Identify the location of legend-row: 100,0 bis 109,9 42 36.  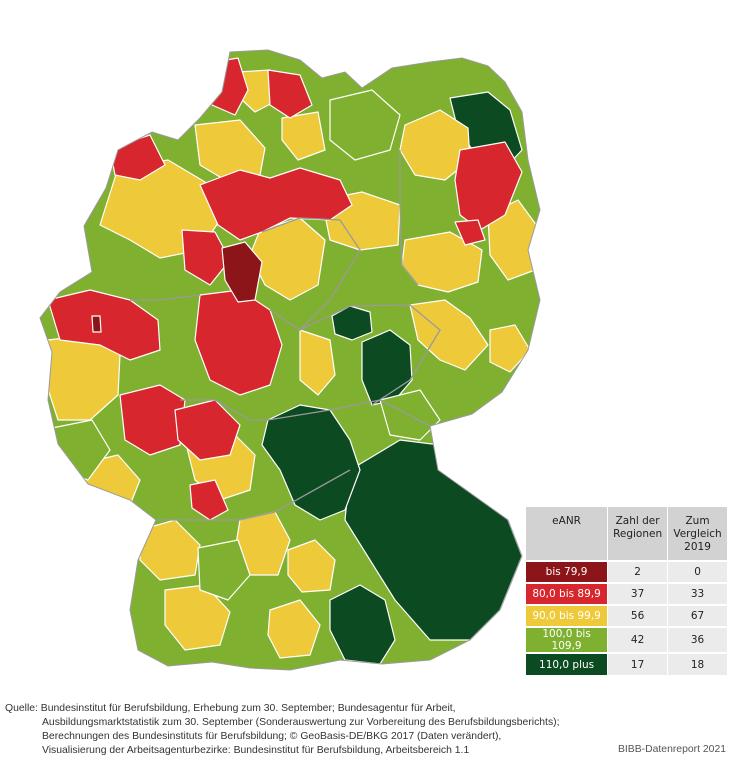
(627, 639).